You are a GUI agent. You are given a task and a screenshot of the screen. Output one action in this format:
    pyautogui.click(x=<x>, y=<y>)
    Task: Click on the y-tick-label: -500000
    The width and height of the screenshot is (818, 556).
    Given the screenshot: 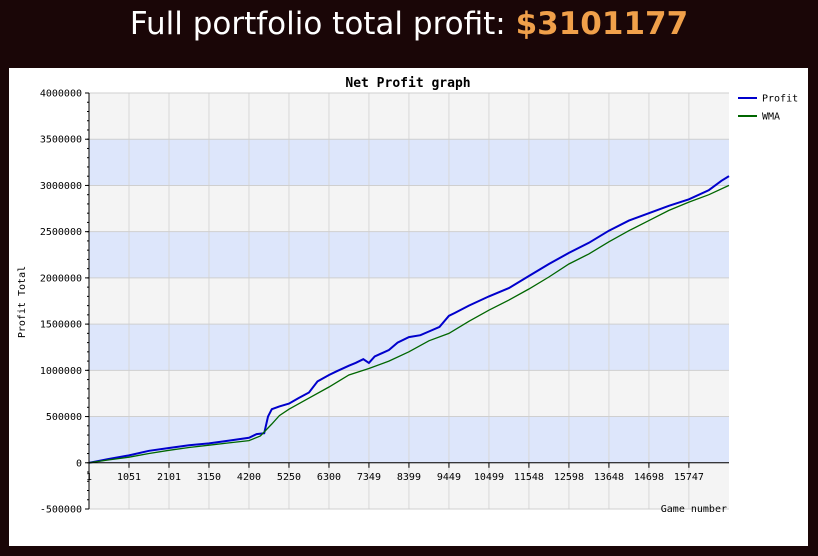 What is the action you would take?
    pyautogui.click(x=61, y=510)
    